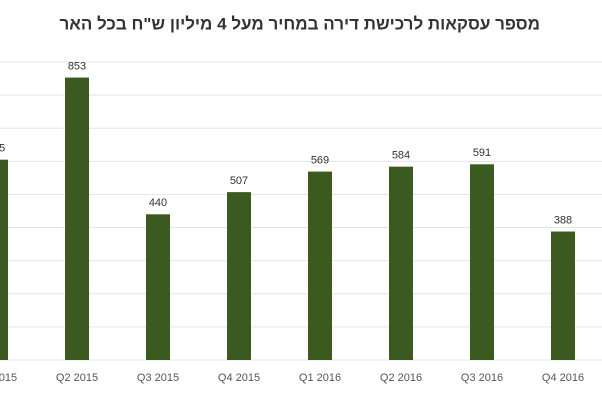 The height and width of the screenshot is (401, 602). What do you see at coordinates (77, 66) in the screenshot?
I see `value-label: 853` at bounding box center [77, 66].